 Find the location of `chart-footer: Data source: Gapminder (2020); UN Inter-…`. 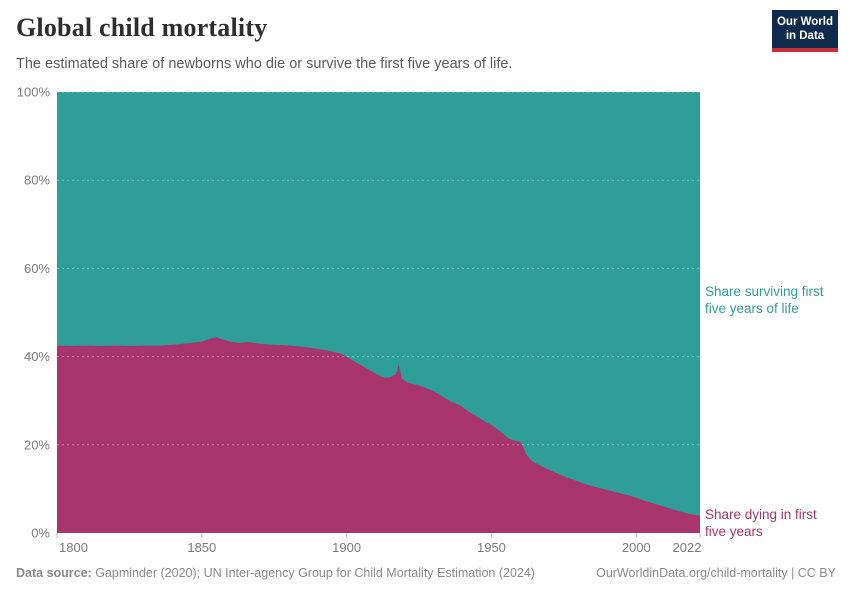

chart-footer: Data source: Gapminder (2020); UN Inter-… is located at coordinates (426, 573).